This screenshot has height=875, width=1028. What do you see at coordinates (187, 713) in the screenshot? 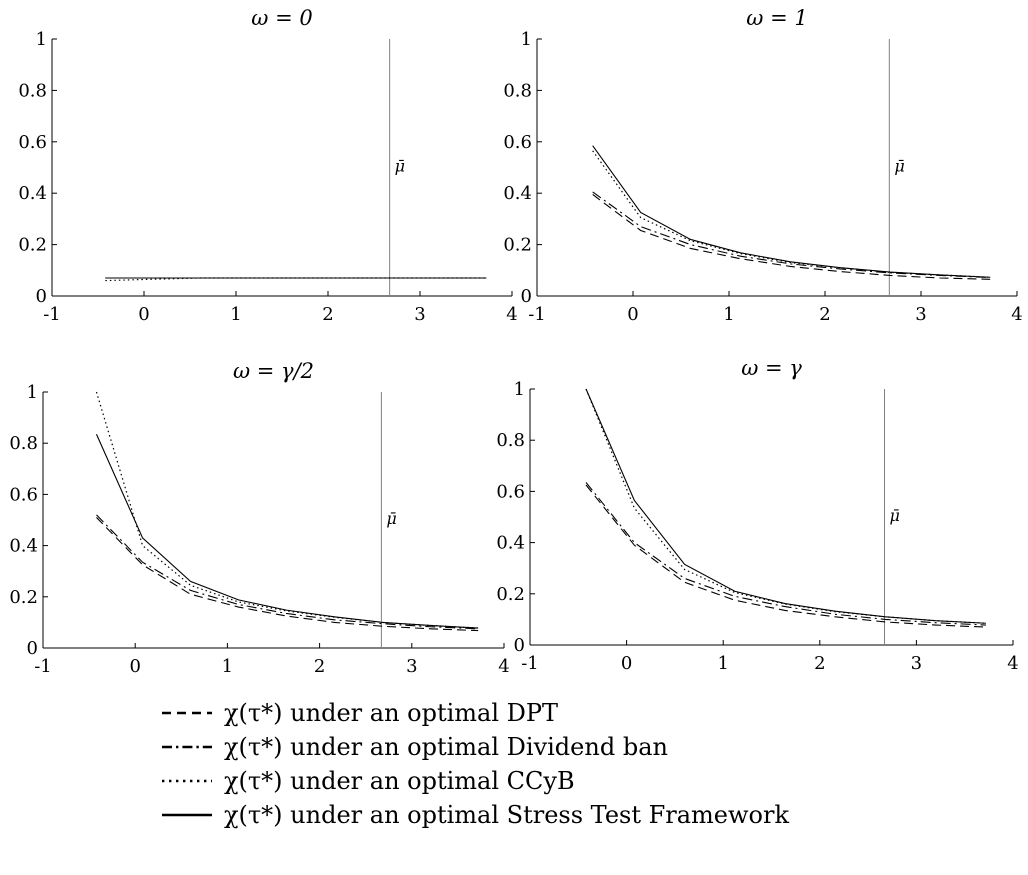
I see `legend-swatch-dashed` at bounding box center [187, 713].